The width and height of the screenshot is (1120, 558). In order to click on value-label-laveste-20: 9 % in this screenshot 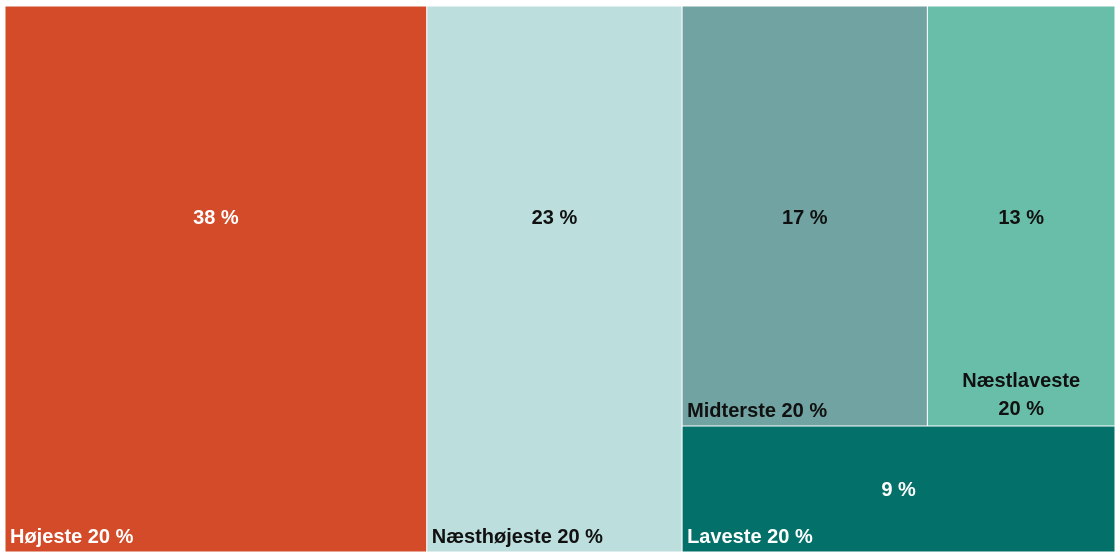, I will do `click(898, 490)`.